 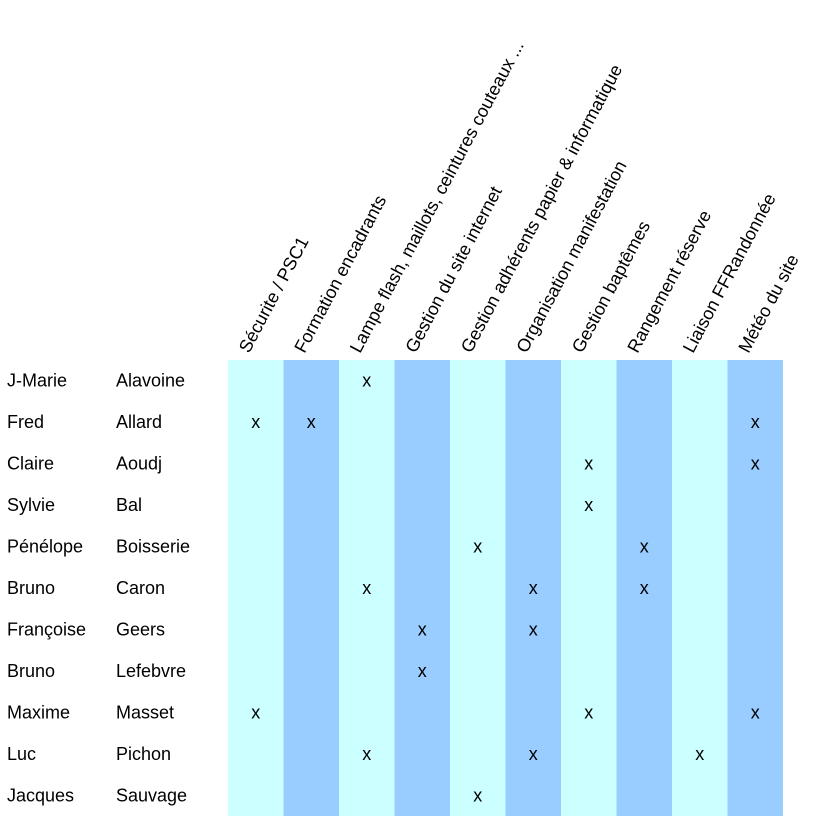 I want to click on last-name: Alavoine, so click(x=150, y=381).